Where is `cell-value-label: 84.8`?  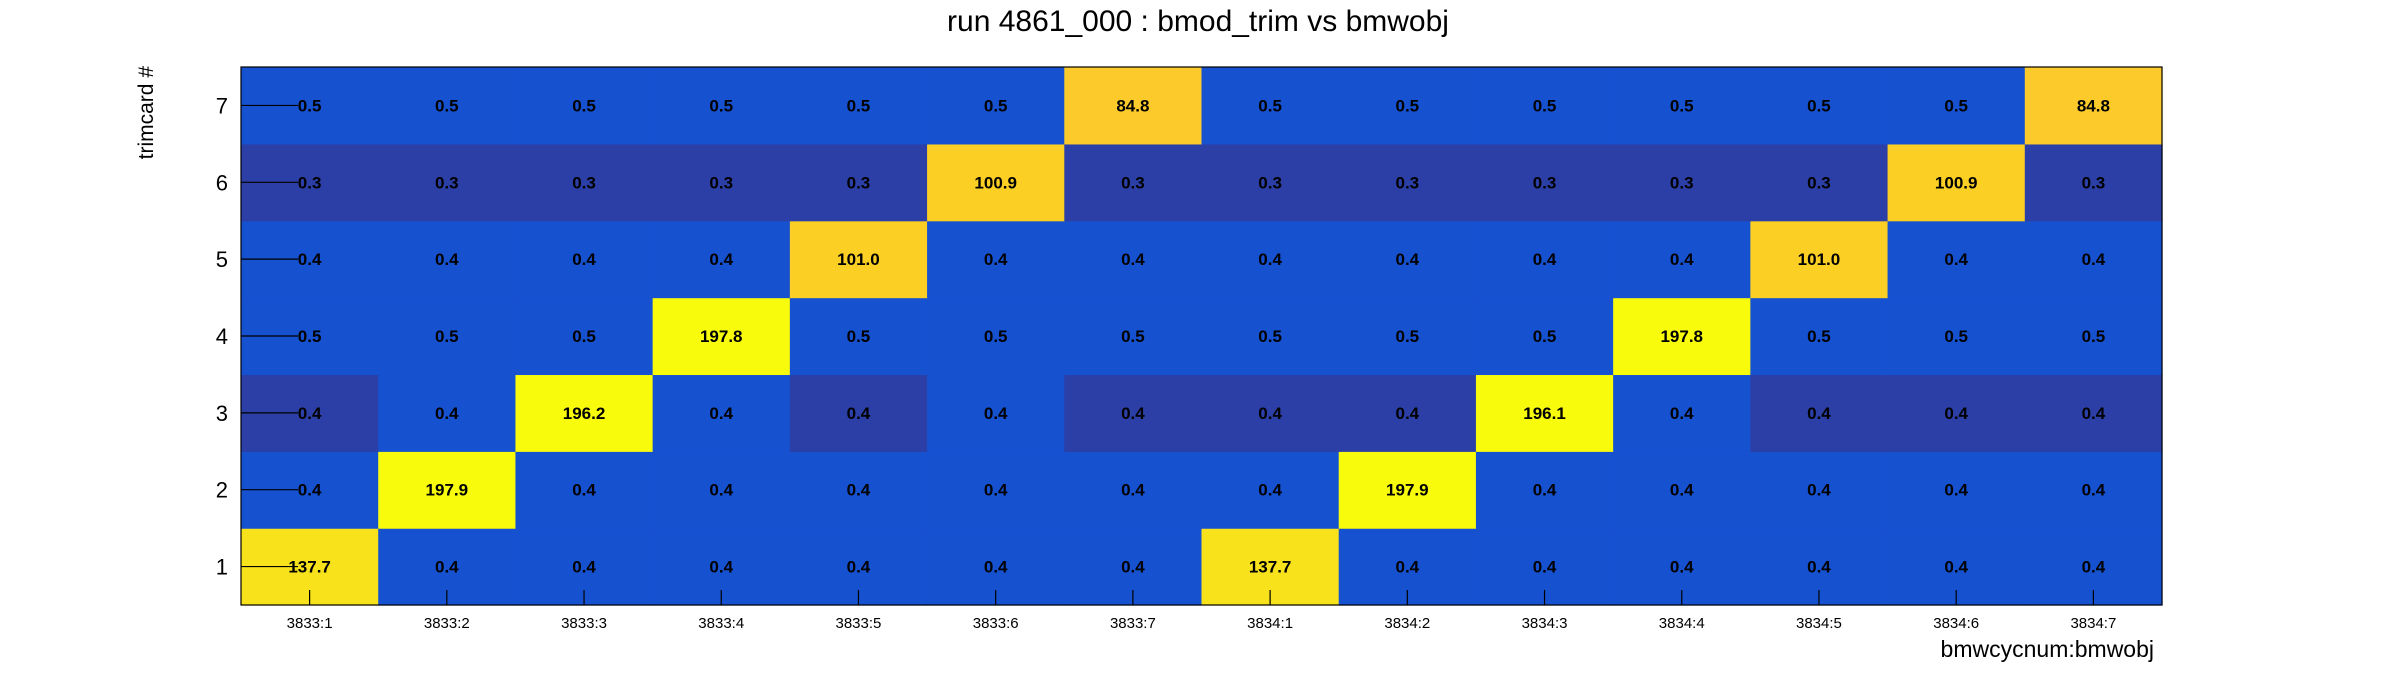
cell-value-label: 84.8 is located at coordinates (2093, 105).